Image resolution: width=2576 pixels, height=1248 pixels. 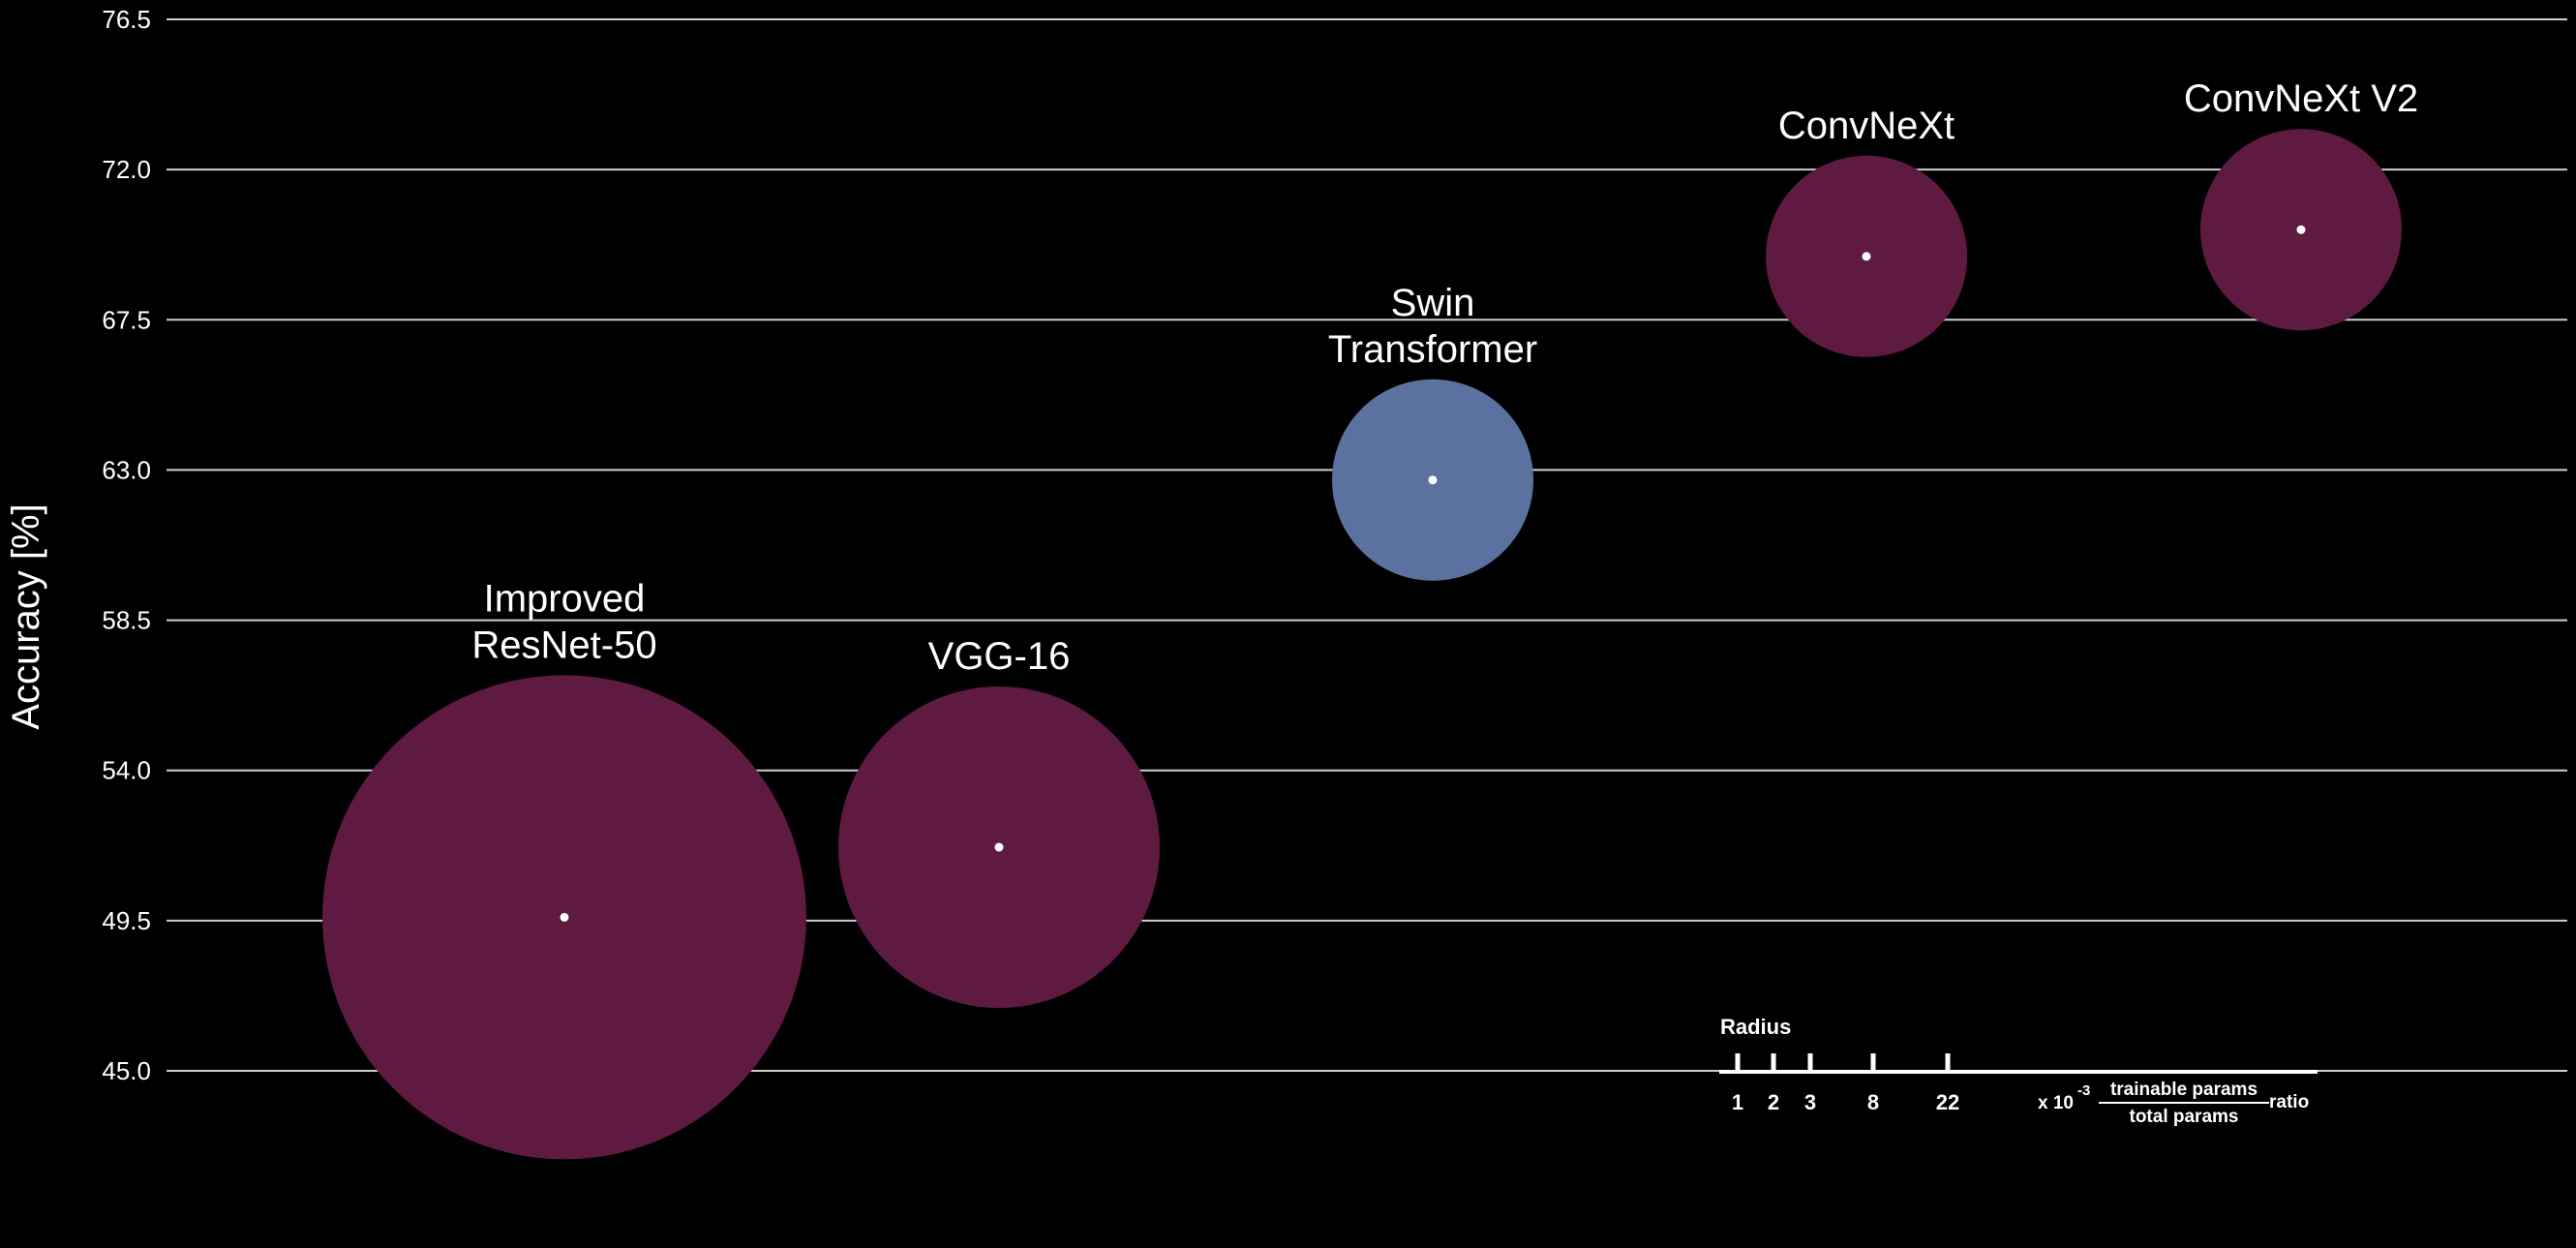 What do you see at coordinates (565, 598) in the screenshot?
I see `bubble-label: Improved` at bounding box center [565, 598].